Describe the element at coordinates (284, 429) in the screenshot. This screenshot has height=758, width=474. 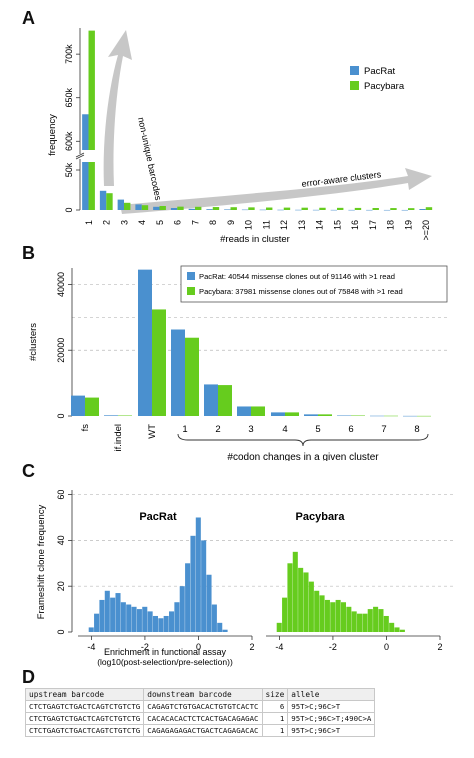
I see `x-tick-label: 4` at that location.